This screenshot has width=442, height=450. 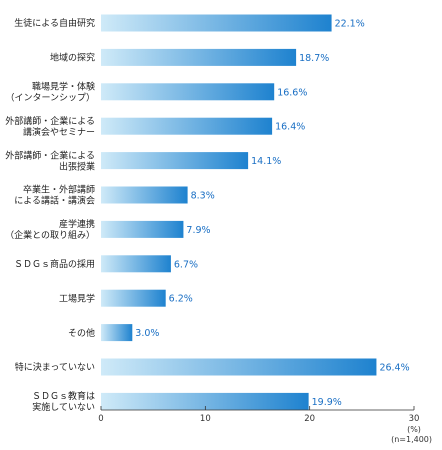 I want to click on value-label: 22.1%, so click(x=350, y=24).